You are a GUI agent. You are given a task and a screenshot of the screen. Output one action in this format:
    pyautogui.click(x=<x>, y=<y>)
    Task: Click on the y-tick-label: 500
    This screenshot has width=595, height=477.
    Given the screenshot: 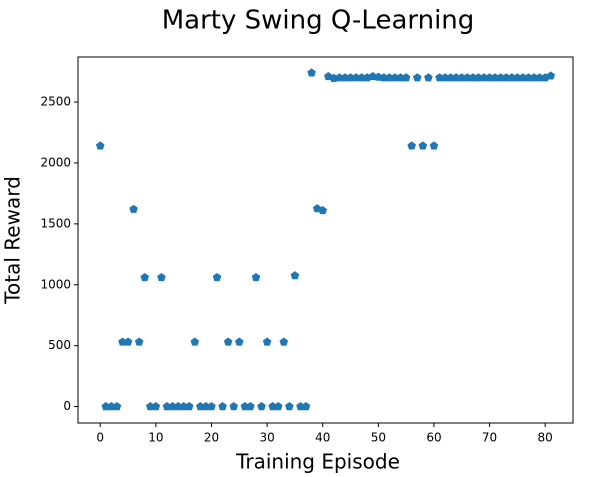 What is the action you would take?
    pyautogui.click(x=59, y=345)
    